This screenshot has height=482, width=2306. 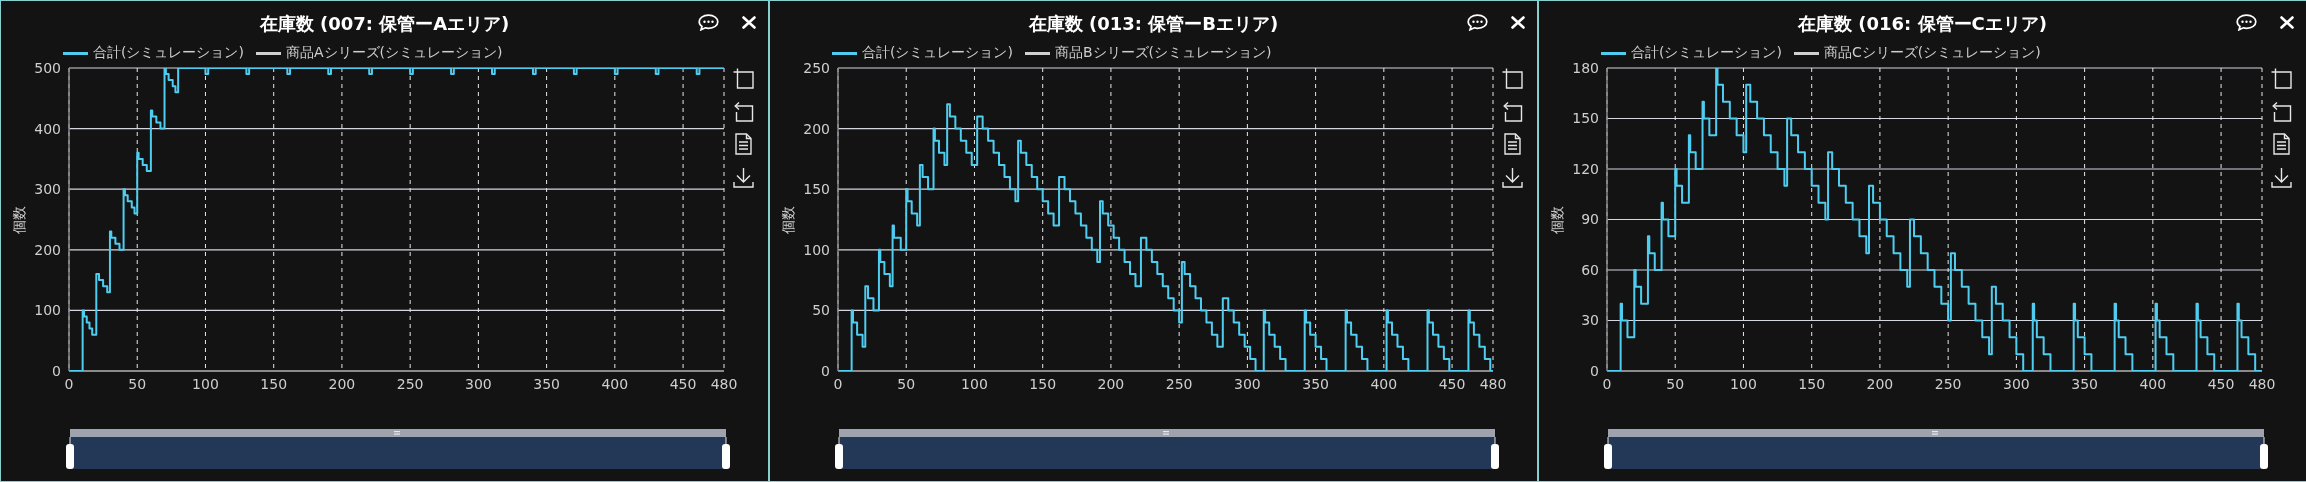 I want to click on y-tick-label: 60, so click(x=1590, y=269).